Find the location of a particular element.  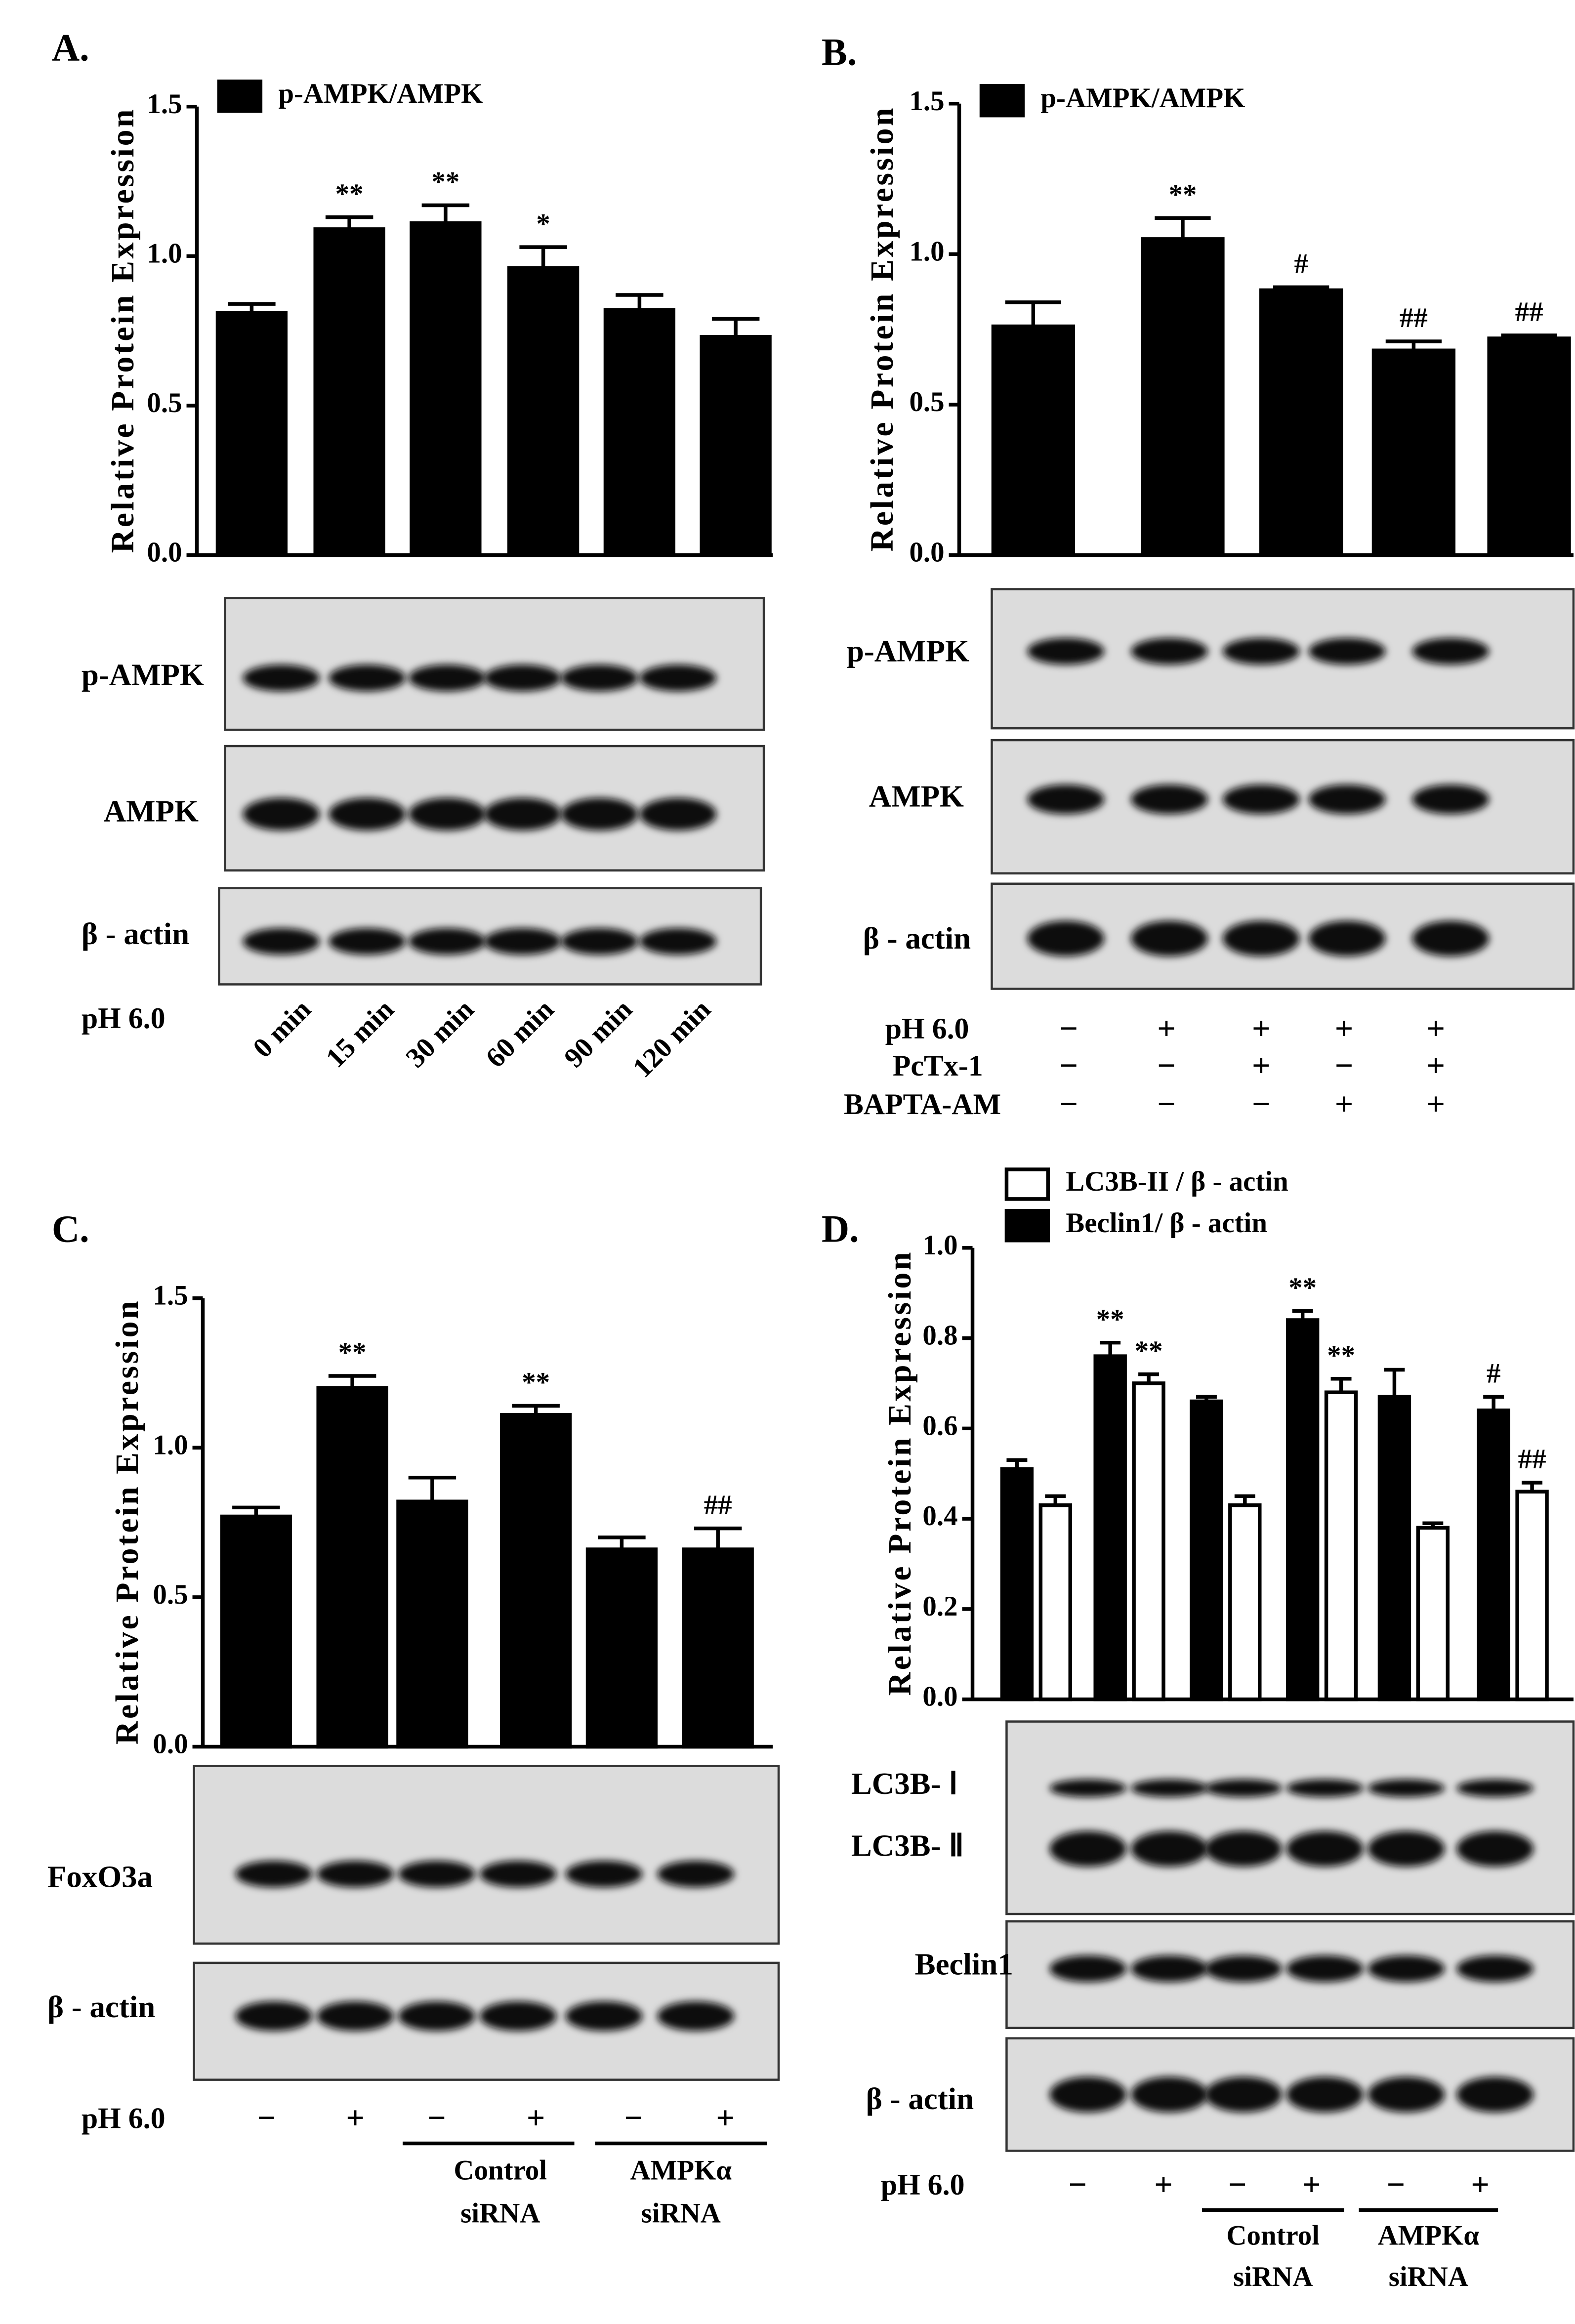

y-tick-label: 1.0 is located at coordinates (926, 251).